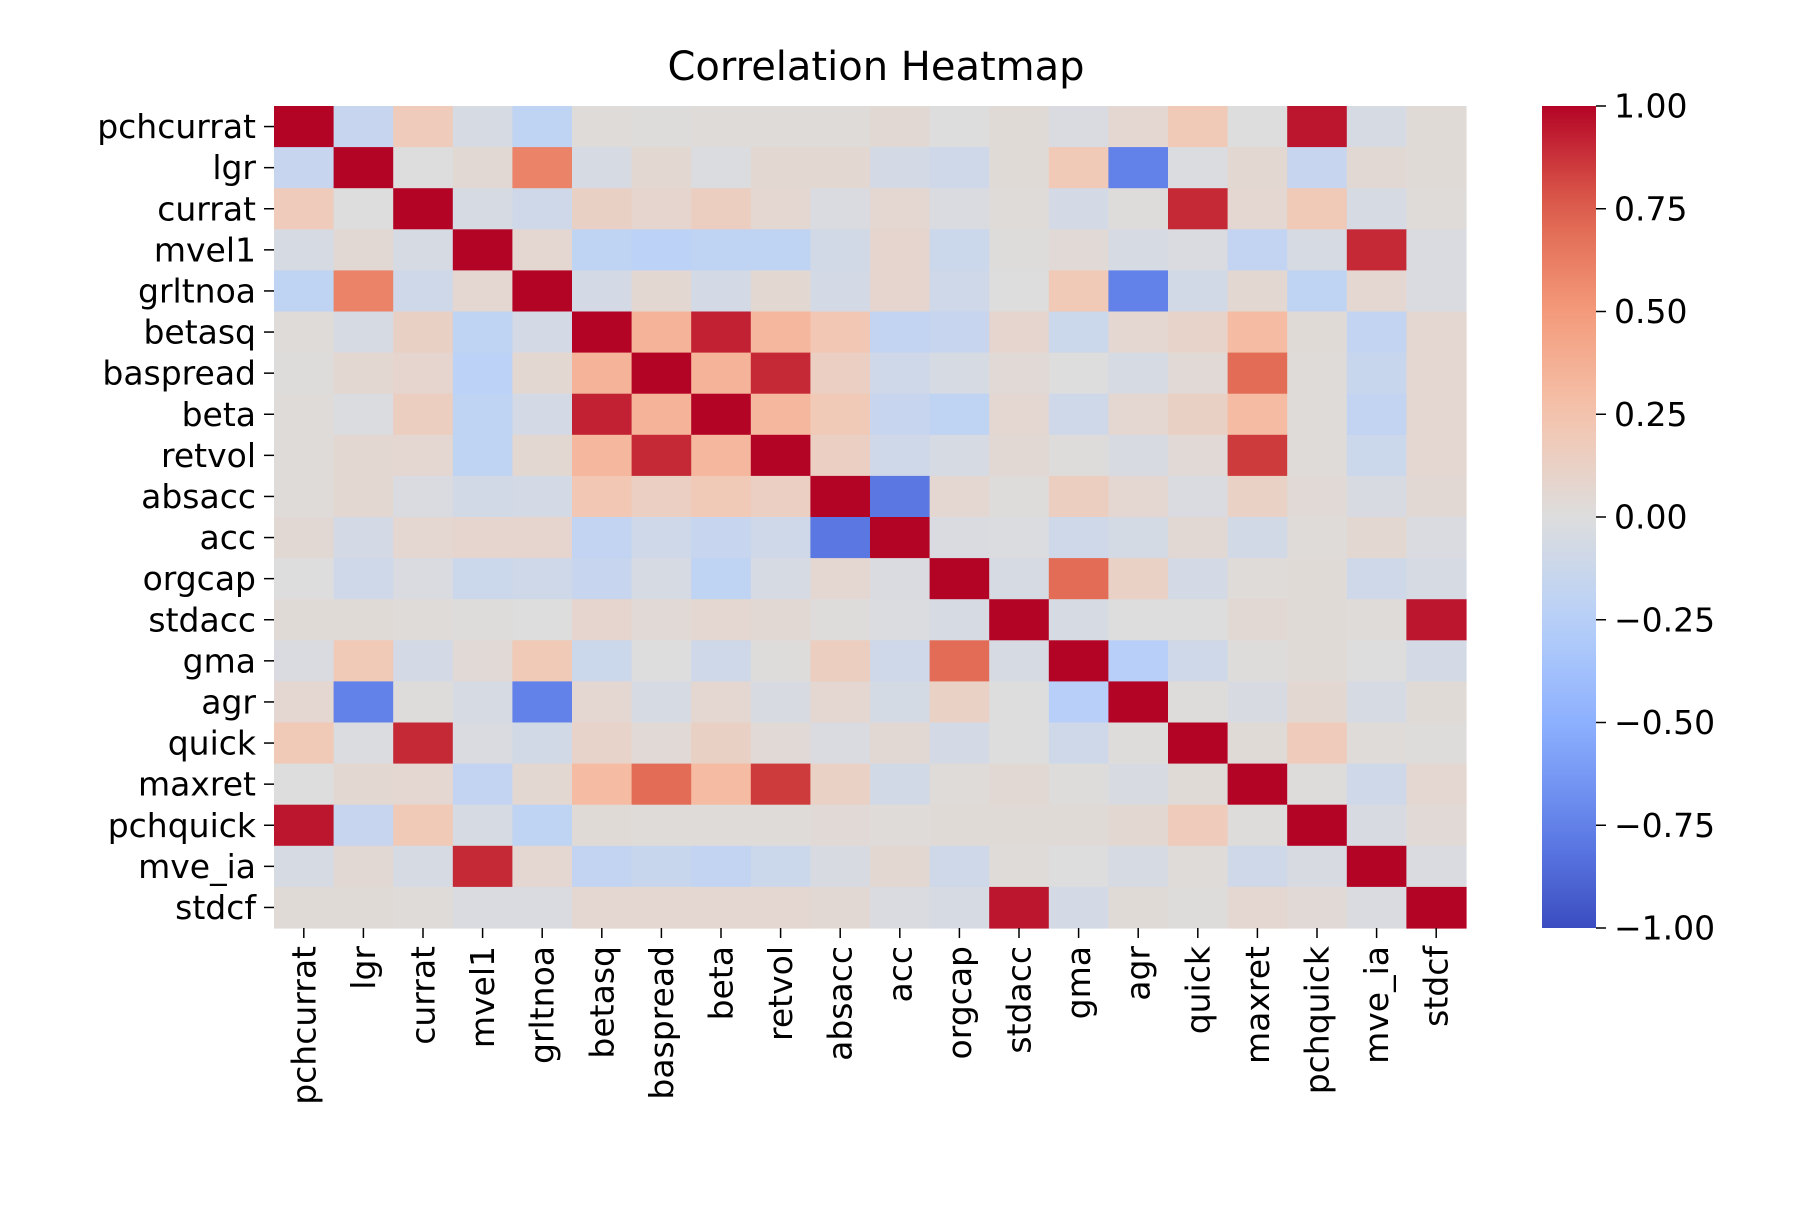 The image size is (1800, 1205). What do you see at coordinates (1376, 825) in the screenshot?
I see `heatmap-cell-pchquick-mve_ia` at bounding box center [1376, 825].